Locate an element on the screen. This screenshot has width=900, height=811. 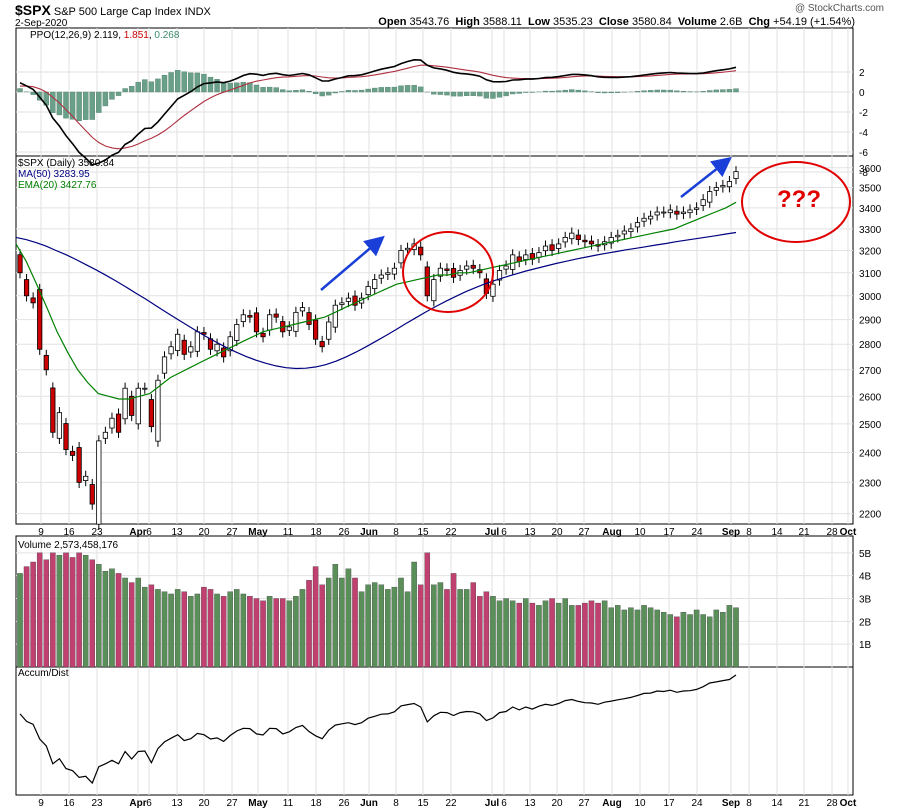
price-tick-label: 3300 is located at coordinates (870, 230).